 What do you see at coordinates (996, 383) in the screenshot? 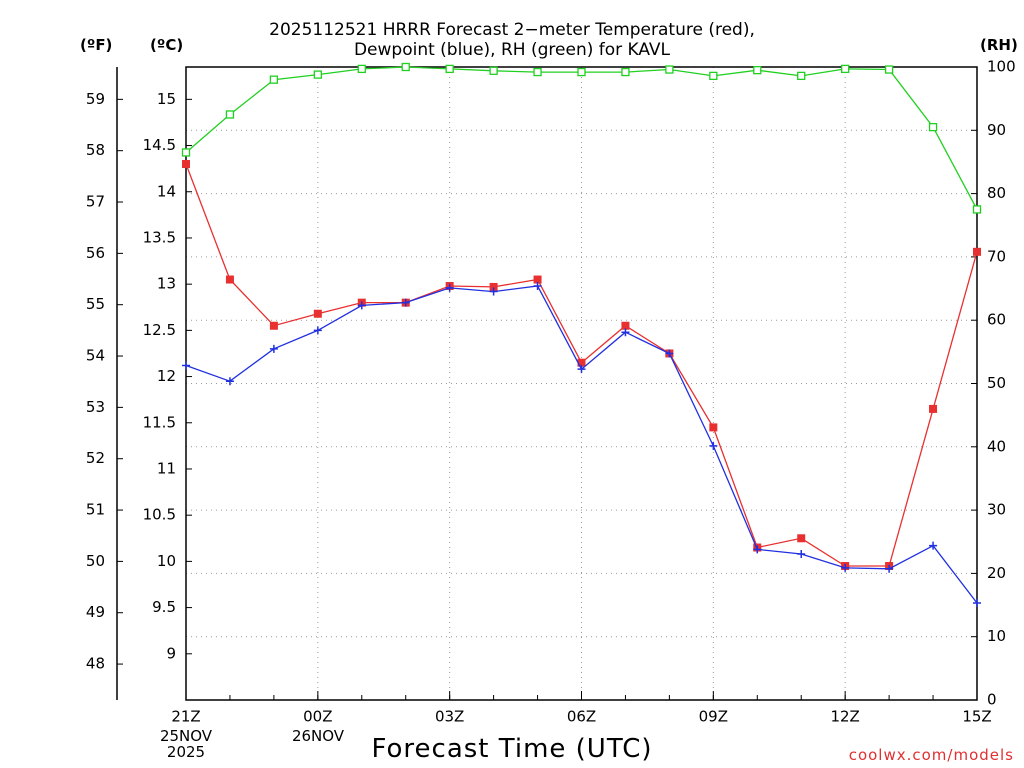
I see `rh-tick-label: 50` at bounding box center [996, 383].